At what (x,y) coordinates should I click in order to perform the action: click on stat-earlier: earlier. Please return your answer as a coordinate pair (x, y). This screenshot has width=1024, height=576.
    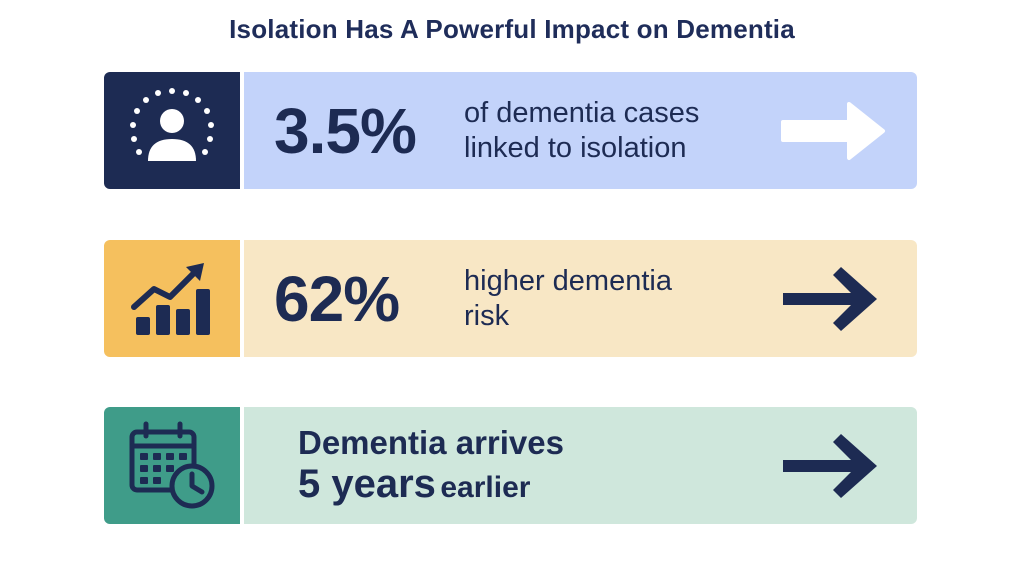
    Looking at the image, I should click on (485, 488).